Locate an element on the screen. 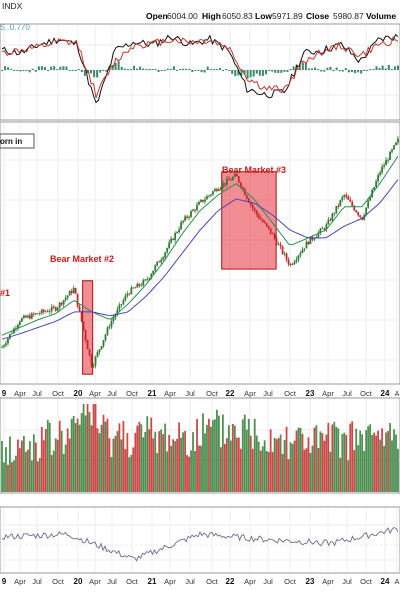  bottom-oscillator-line is located at coordinates (200, 544).